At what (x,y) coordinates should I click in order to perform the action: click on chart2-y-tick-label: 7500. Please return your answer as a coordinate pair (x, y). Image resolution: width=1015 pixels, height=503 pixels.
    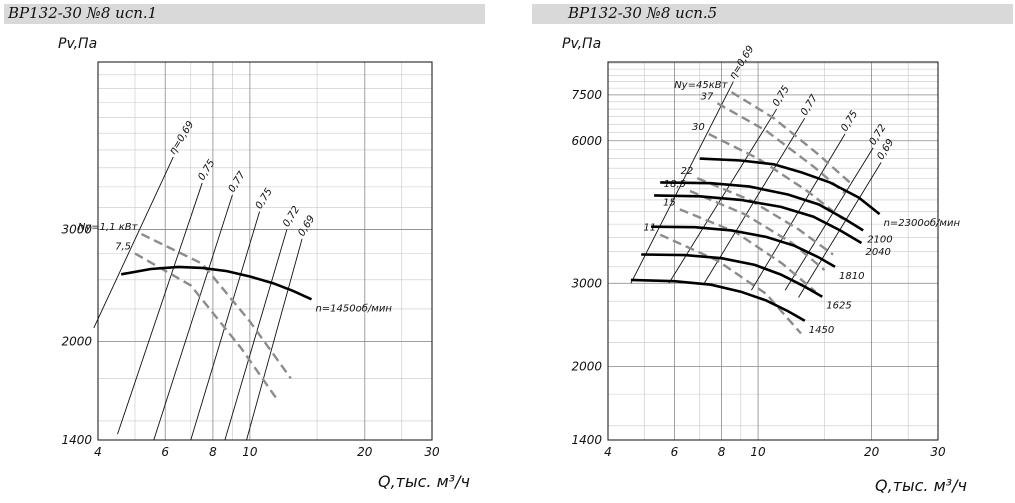
    Looking at the image, I should click on (586, 95).